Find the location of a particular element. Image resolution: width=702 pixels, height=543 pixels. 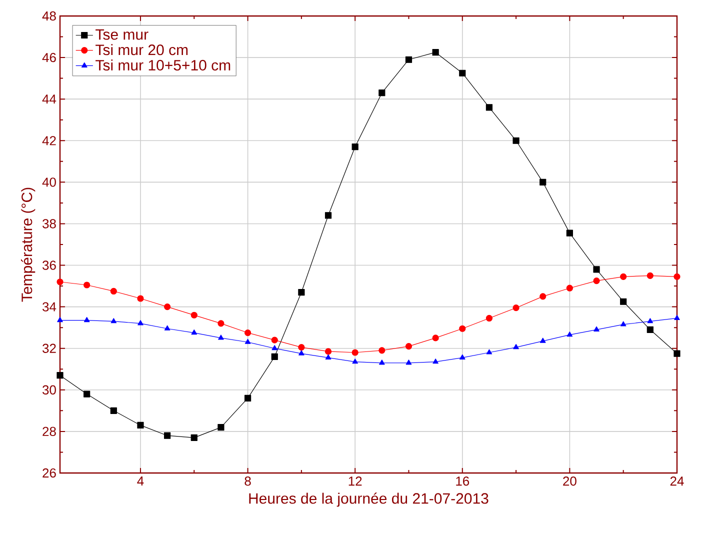

y-tick-label: 44 is located at coordinates (49, 99).